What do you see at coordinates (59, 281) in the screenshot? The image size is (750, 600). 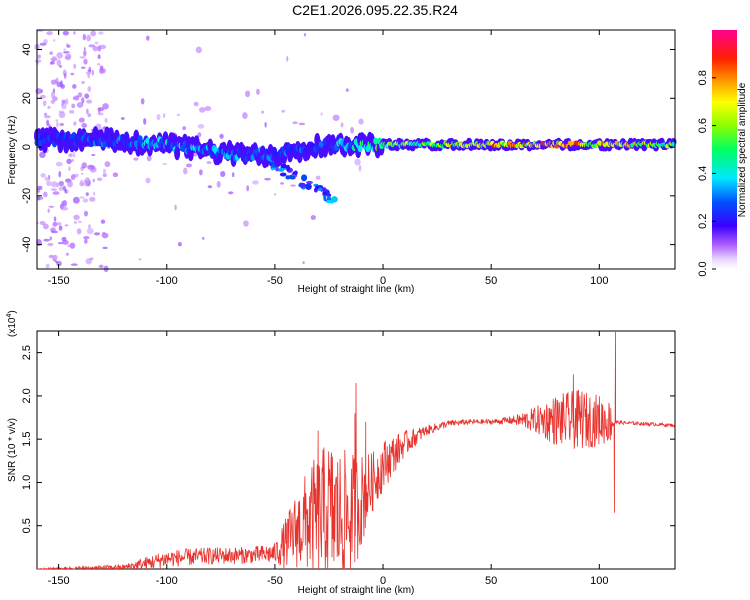 I see `spectrogram-x-tick-label: -150` at bounding box center [59, 281].